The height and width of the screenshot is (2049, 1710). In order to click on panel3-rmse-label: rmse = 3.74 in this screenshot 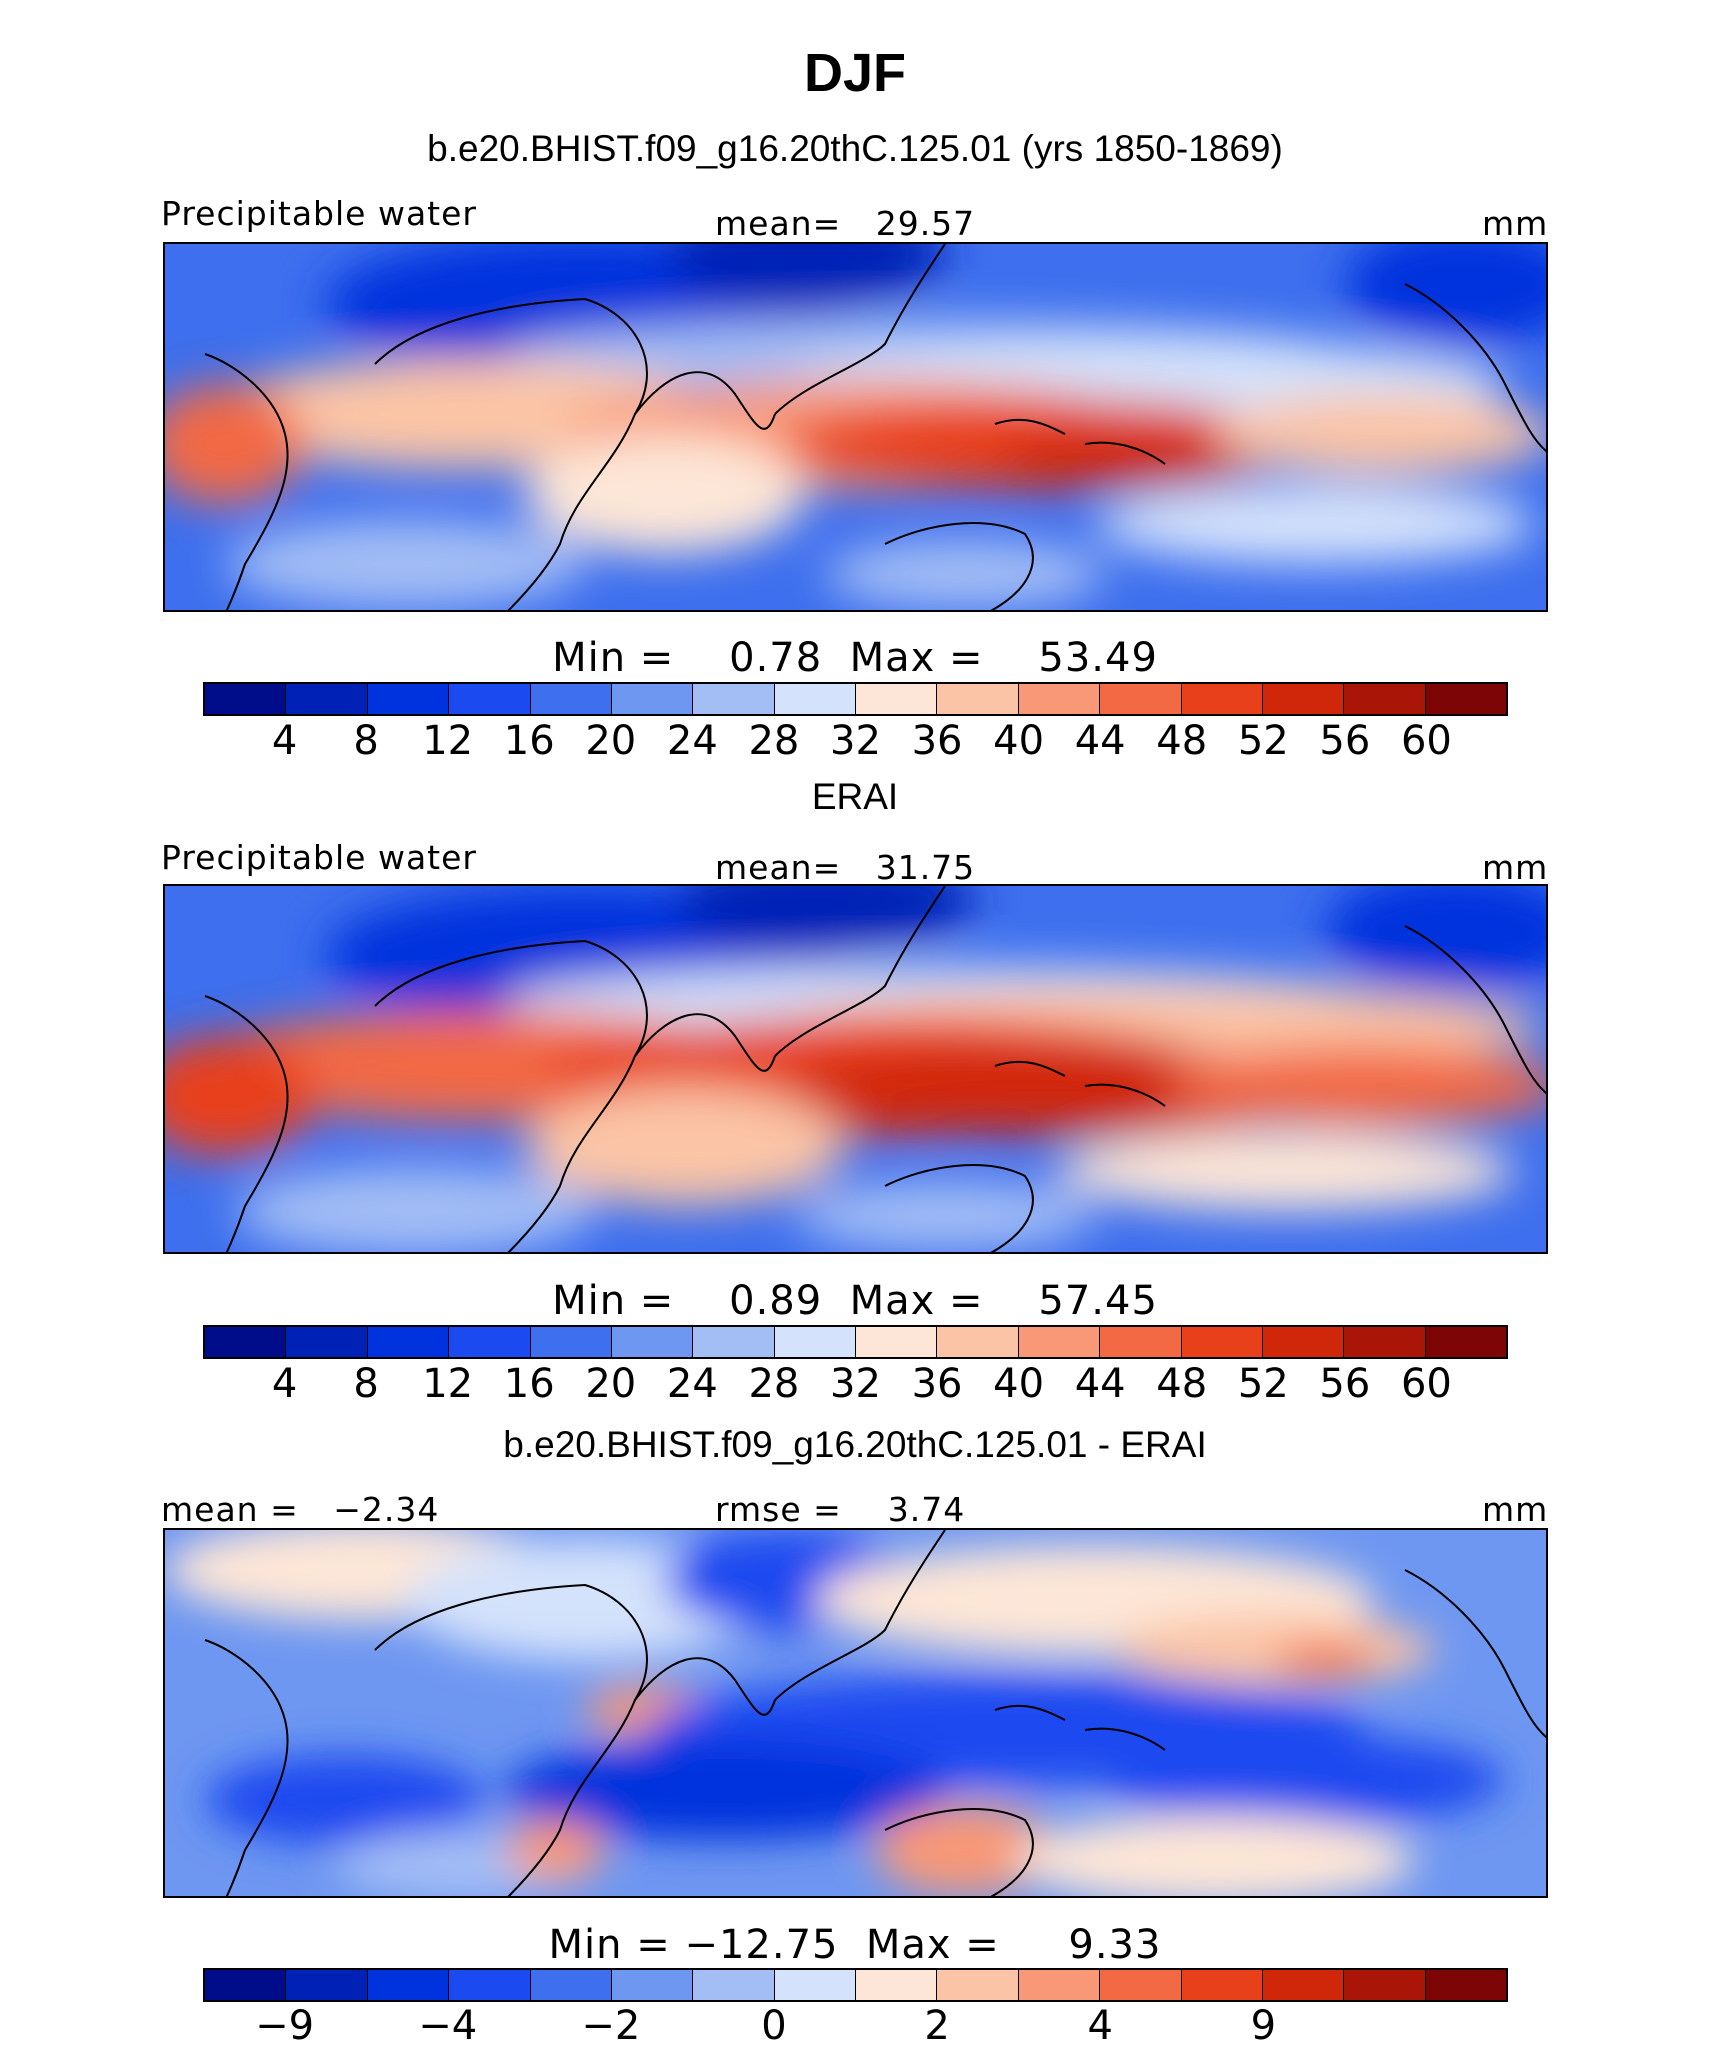, I will do `click(840, 1509)`.